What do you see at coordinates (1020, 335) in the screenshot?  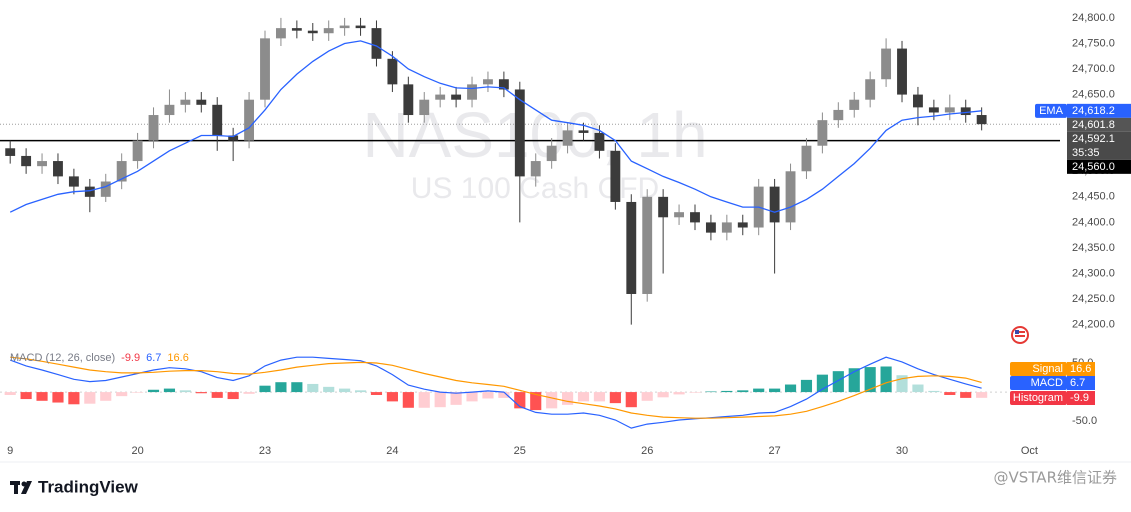 I see `flag-icon` at bounding box center [1020, 335].